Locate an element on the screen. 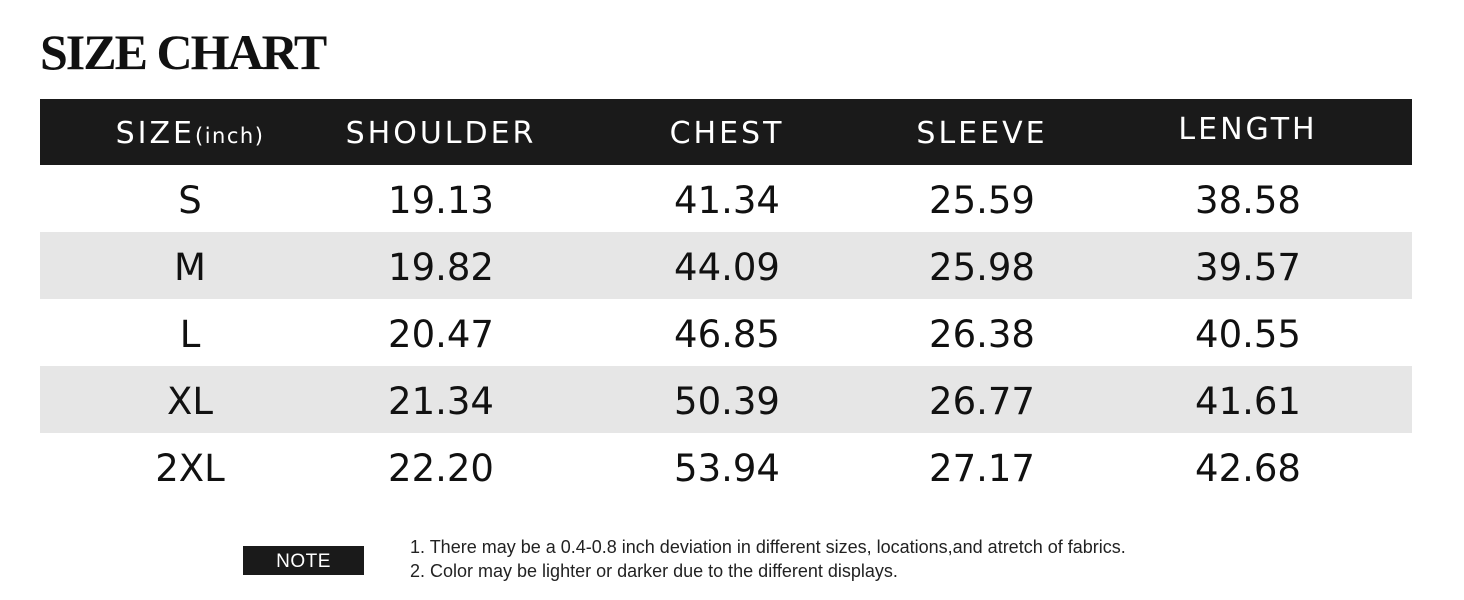 This screenshot has width=1464, height=600. cell-length: 42.68 is located at coordinates (1248, 468).